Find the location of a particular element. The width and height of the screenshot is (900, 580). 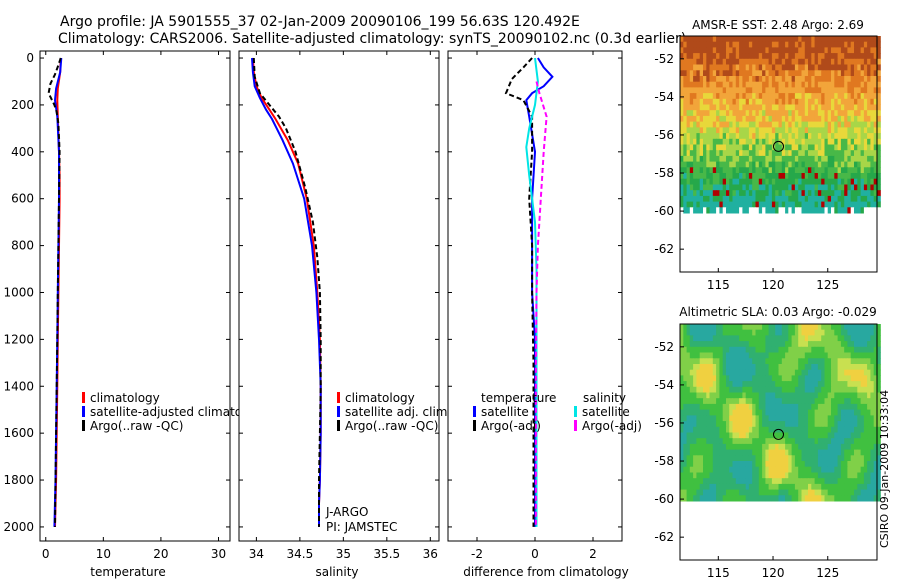

legend-swatch-satellite is located at coordinates (338, 411).